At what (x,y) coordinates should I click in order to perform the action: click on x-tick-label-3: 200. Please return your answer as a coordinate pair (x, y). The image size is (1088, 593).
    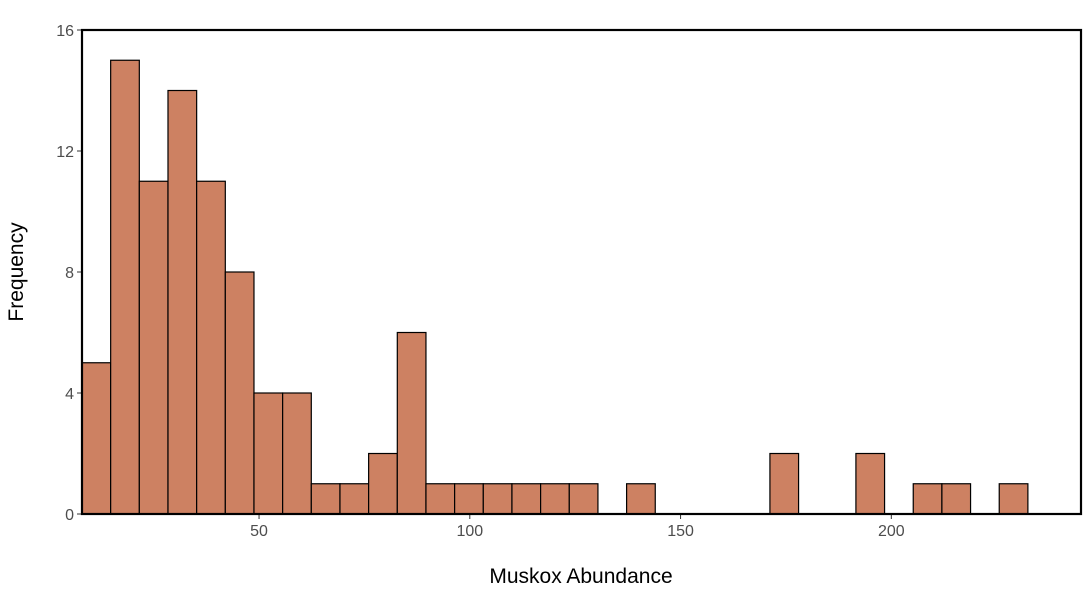
    Looking at the image, I should click on (891, 531).